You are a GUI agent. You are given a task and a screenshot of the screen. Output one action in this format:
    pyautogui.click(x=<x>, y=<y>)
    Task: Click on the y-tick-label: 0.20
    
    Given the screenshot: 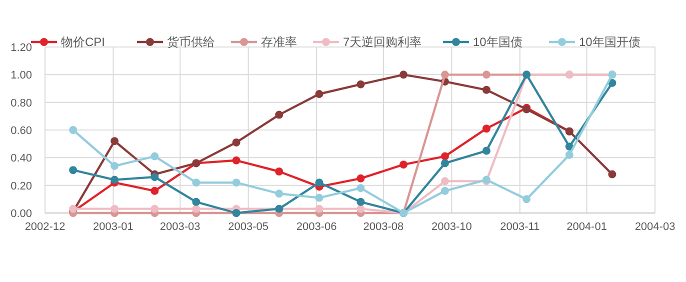 What is the action you would take?
    pyautogui.click(x=21, y=186)
    